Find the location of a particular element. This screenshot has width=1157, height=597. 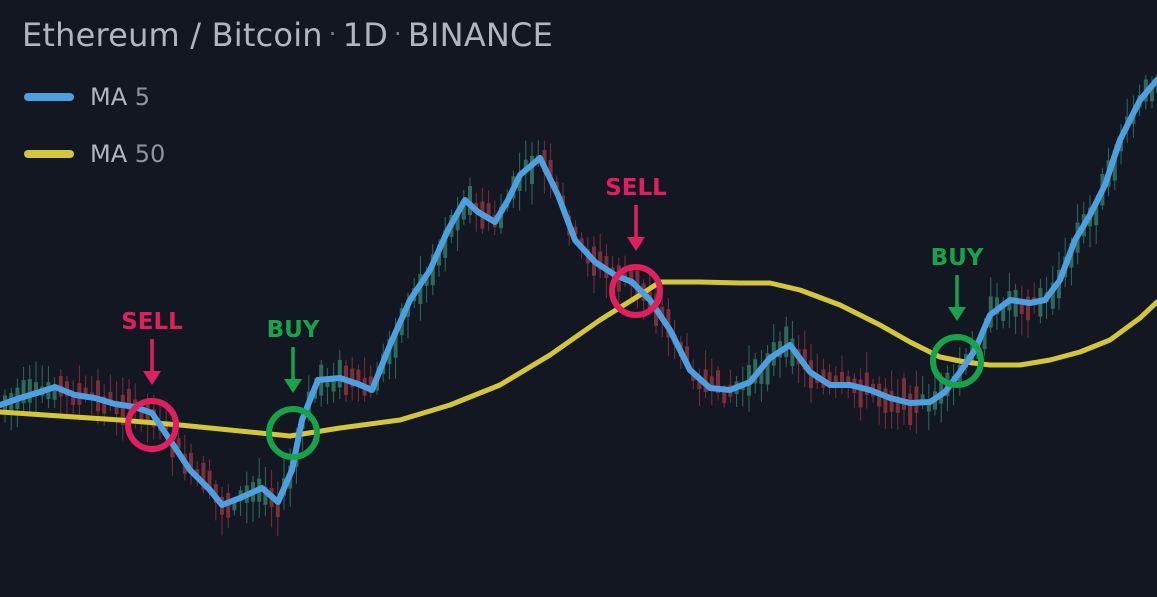

legend-item-ma50: MA 50 is located at coordinates (94, 154).